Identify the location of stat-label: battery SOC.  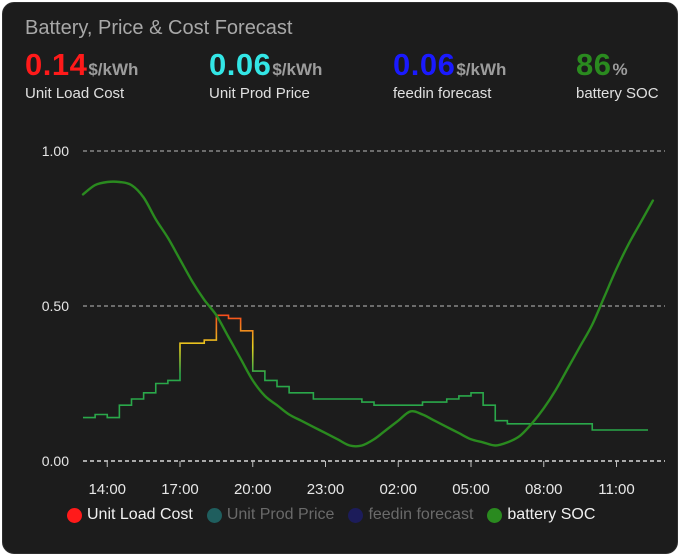
(617, 93).